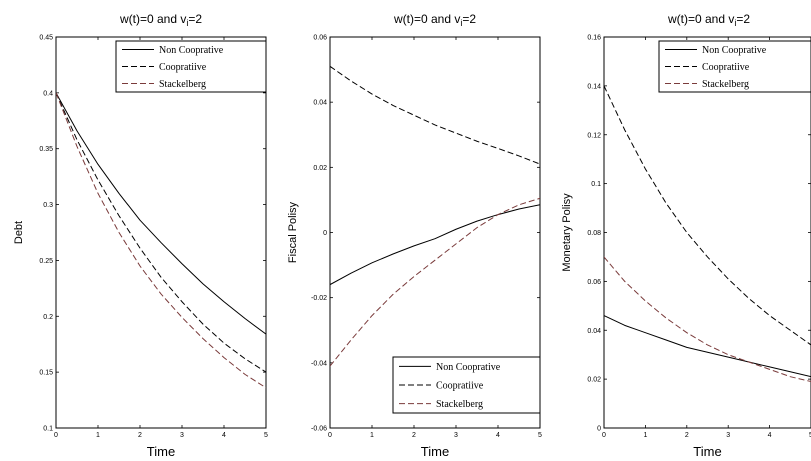 This screenshot has width=811, height=461. Describe the element at coordinates (319, 298) in the screenshot. I see `y-tick-label: -0.02` at that location.